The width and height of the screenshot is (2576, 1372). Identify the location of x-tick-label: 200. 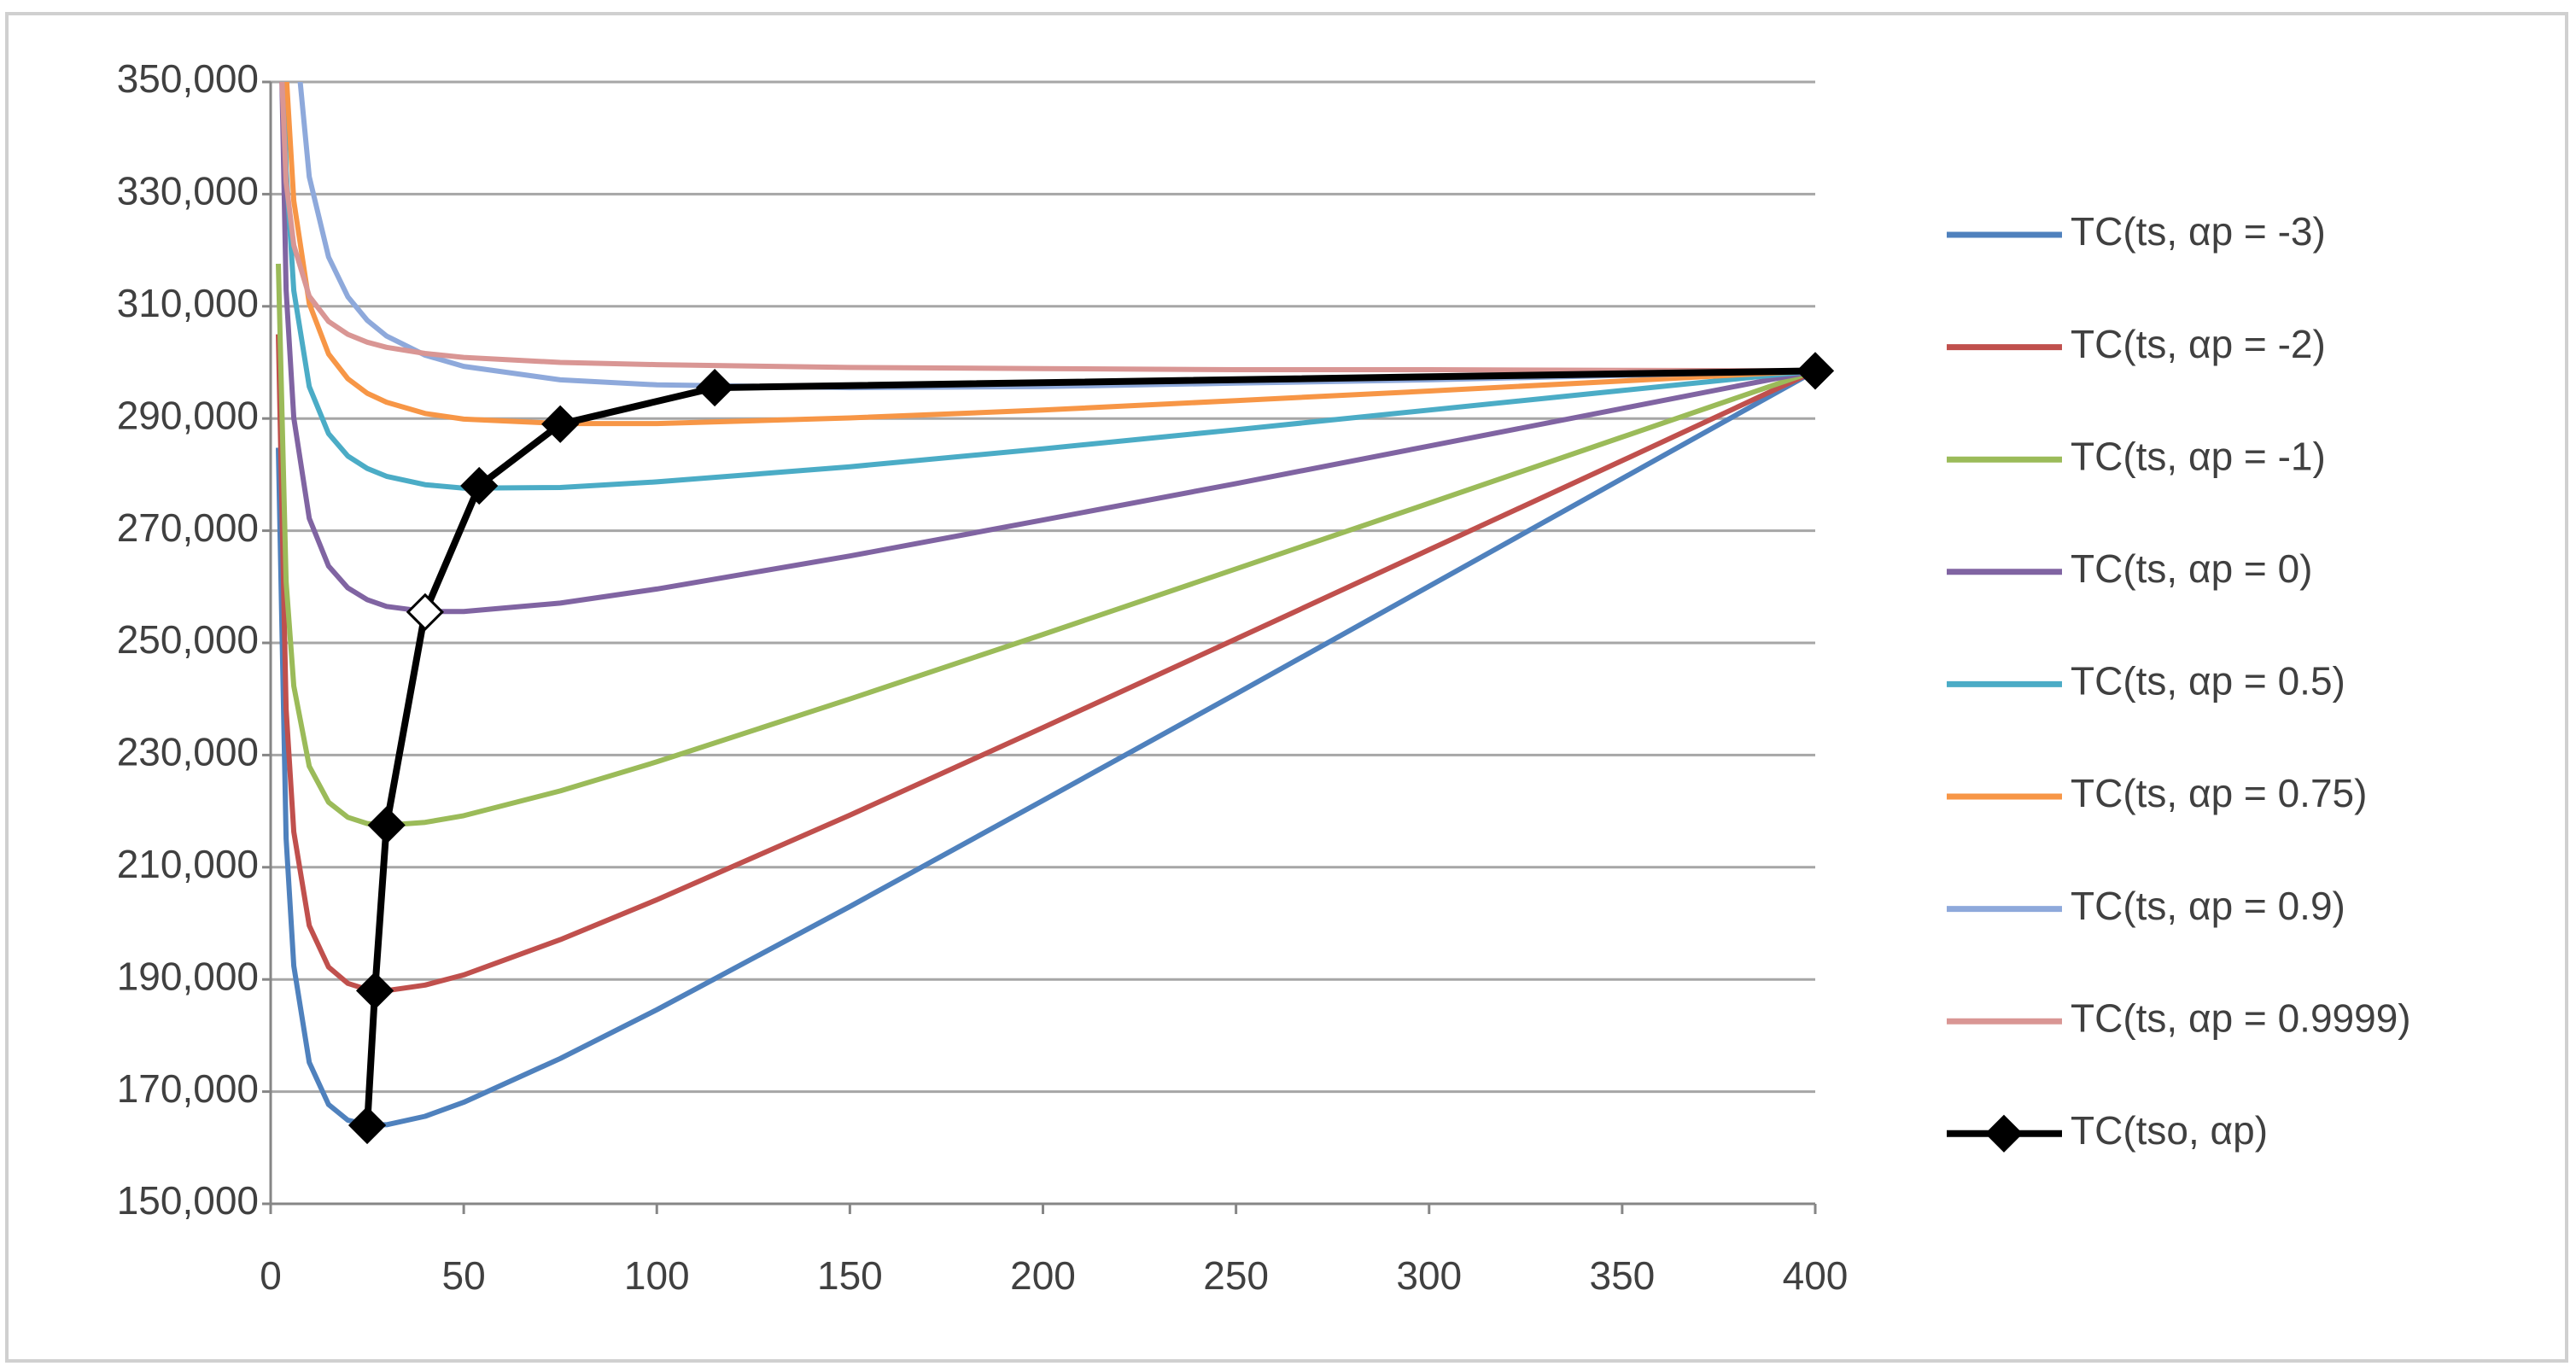
(1043, 1275).